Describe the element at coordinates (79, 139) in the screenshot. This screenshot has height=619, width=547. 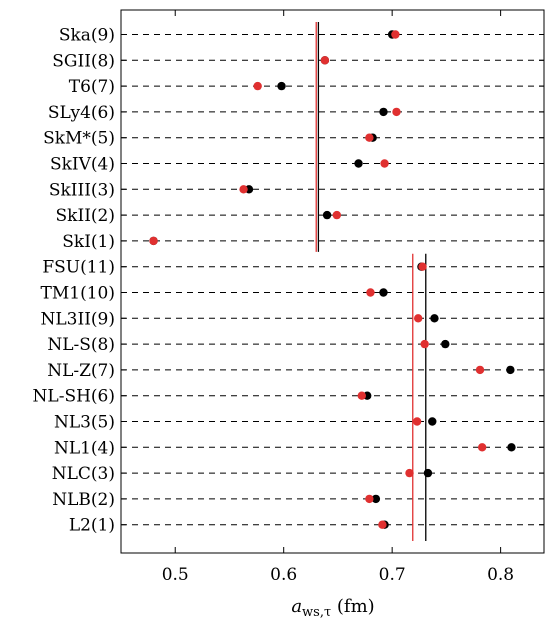
I see `category-label: SkM*(5)` at that location.